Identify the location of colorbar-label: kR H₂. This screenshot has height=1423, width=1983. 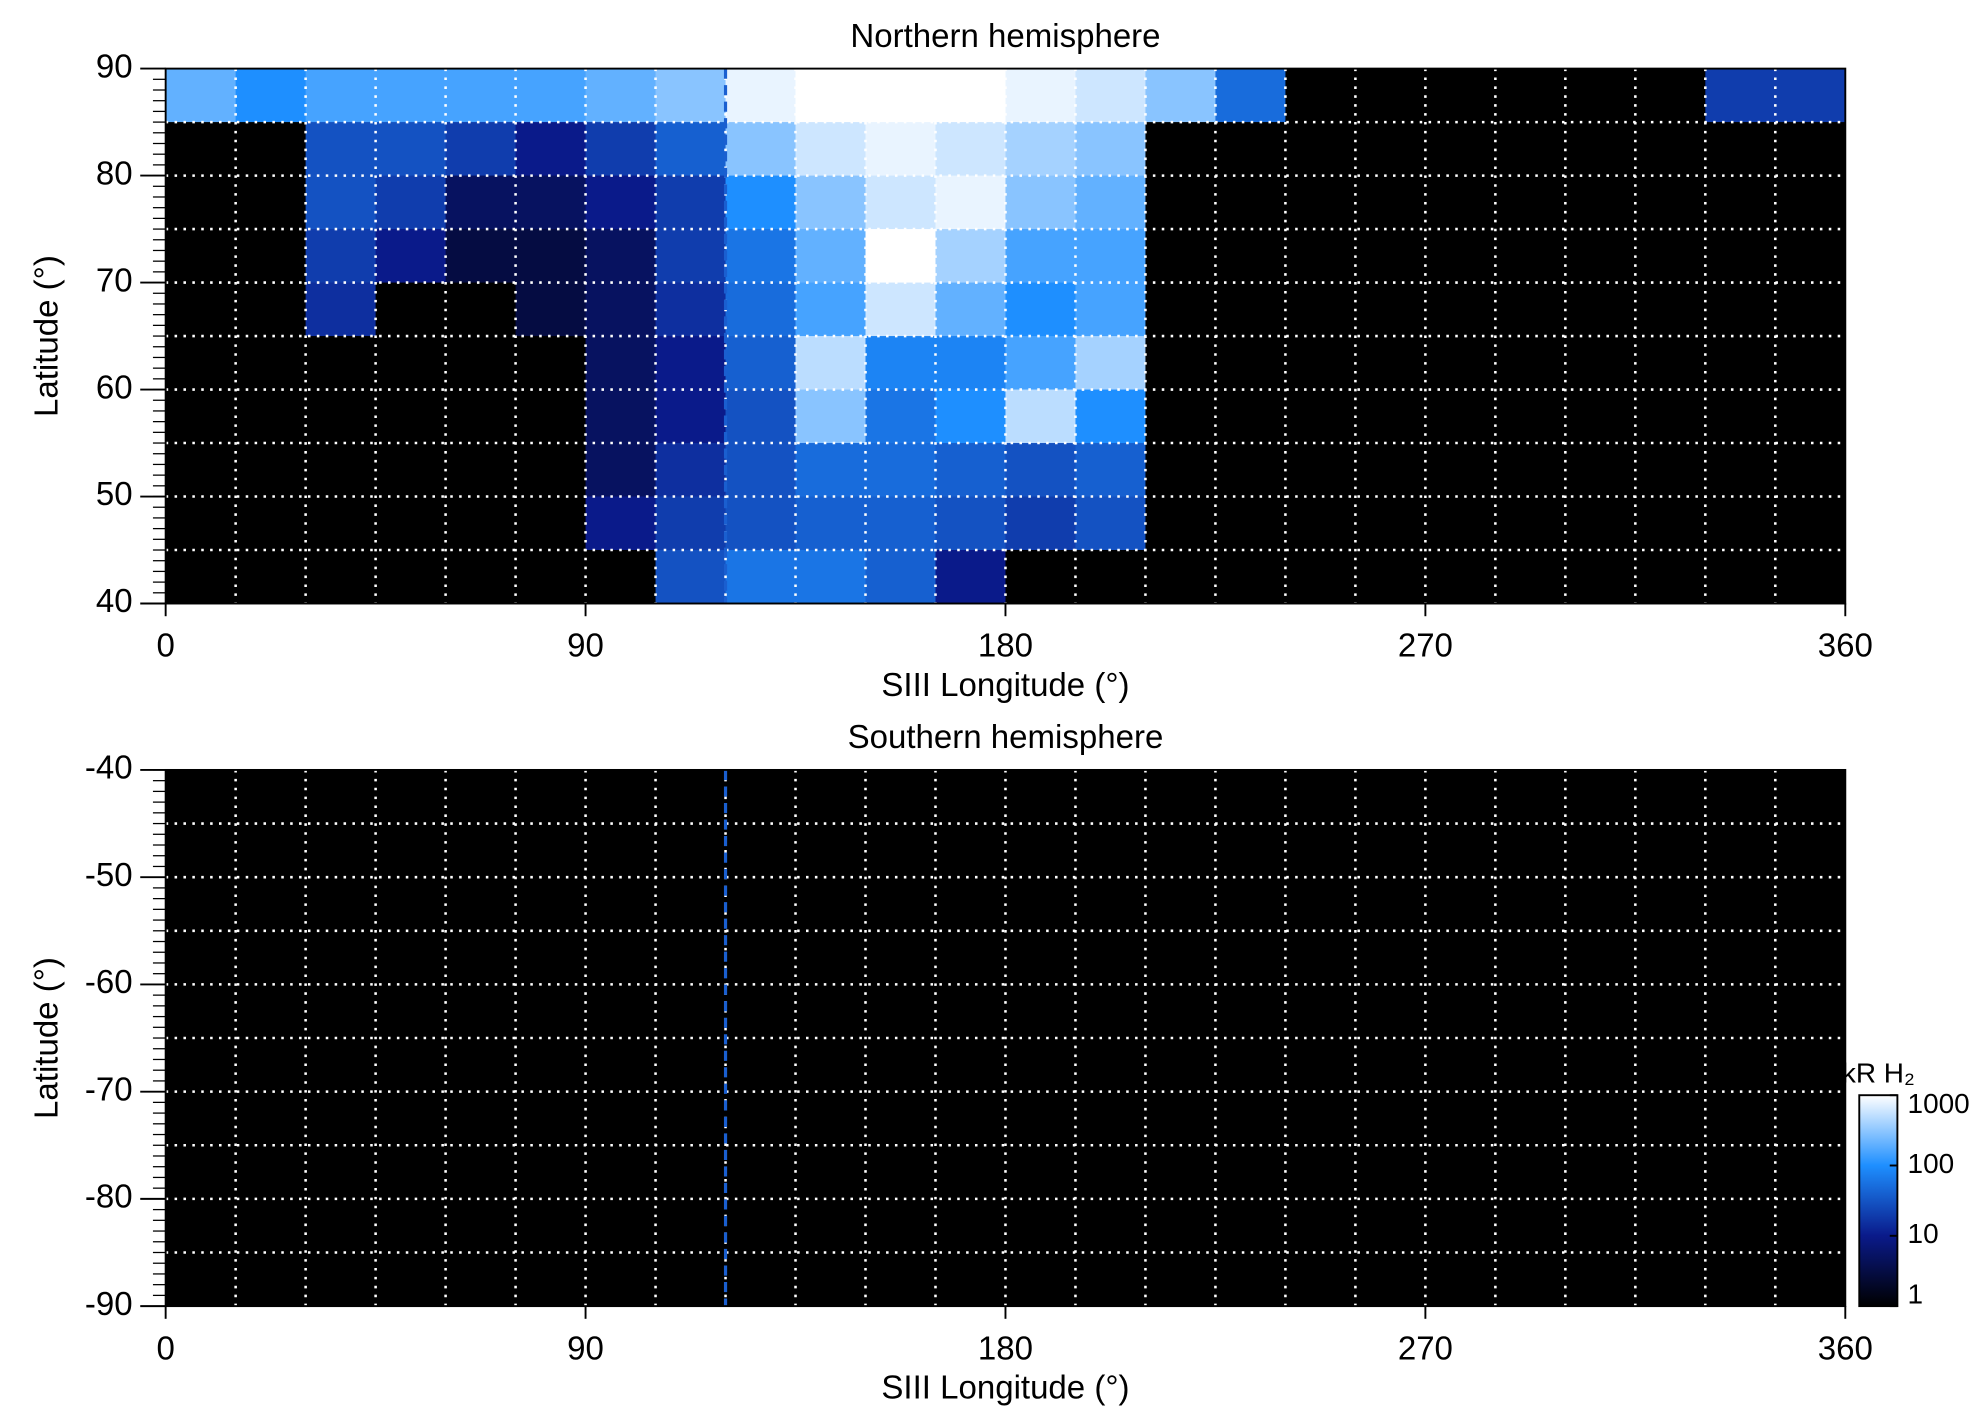
(1878, 1072).